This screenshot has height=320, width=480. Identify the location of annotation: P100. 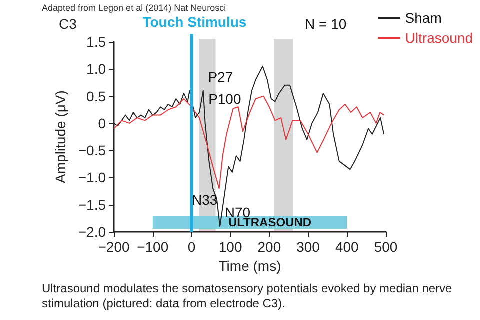
(225, 98).